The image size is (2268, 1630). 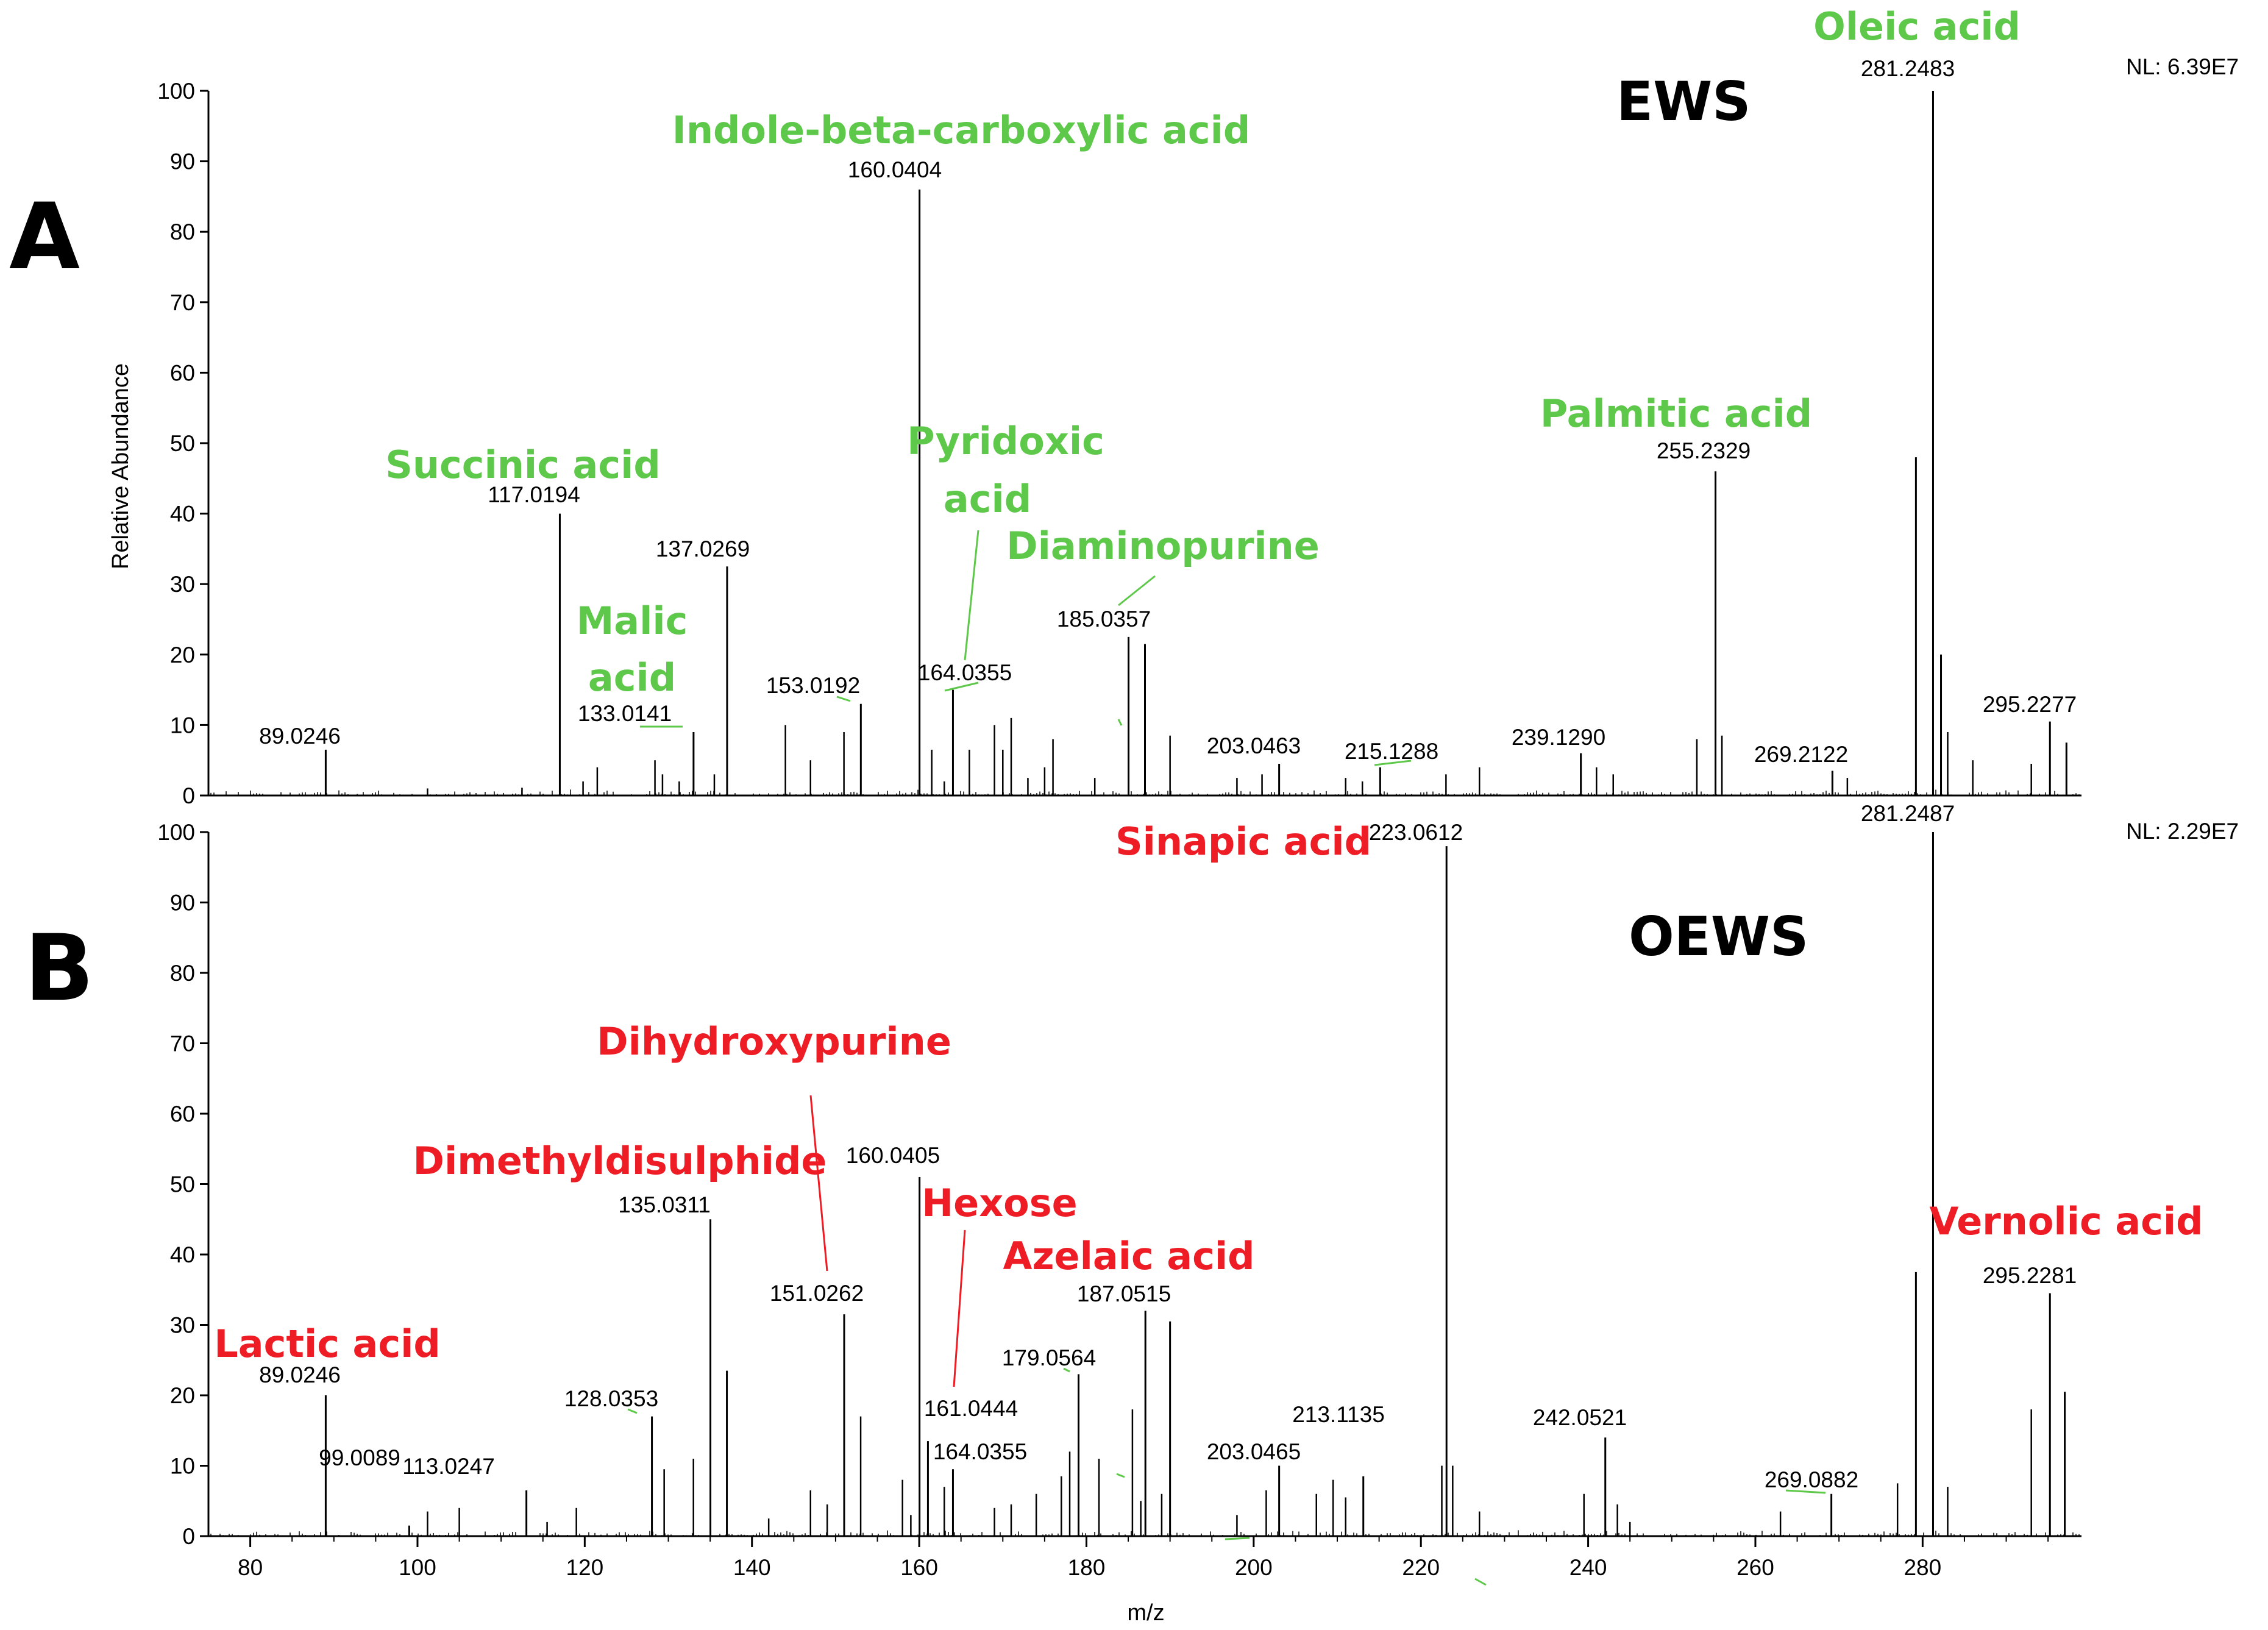 I want to click on peak-label: 185.0357, so click(x=1104, y=619).